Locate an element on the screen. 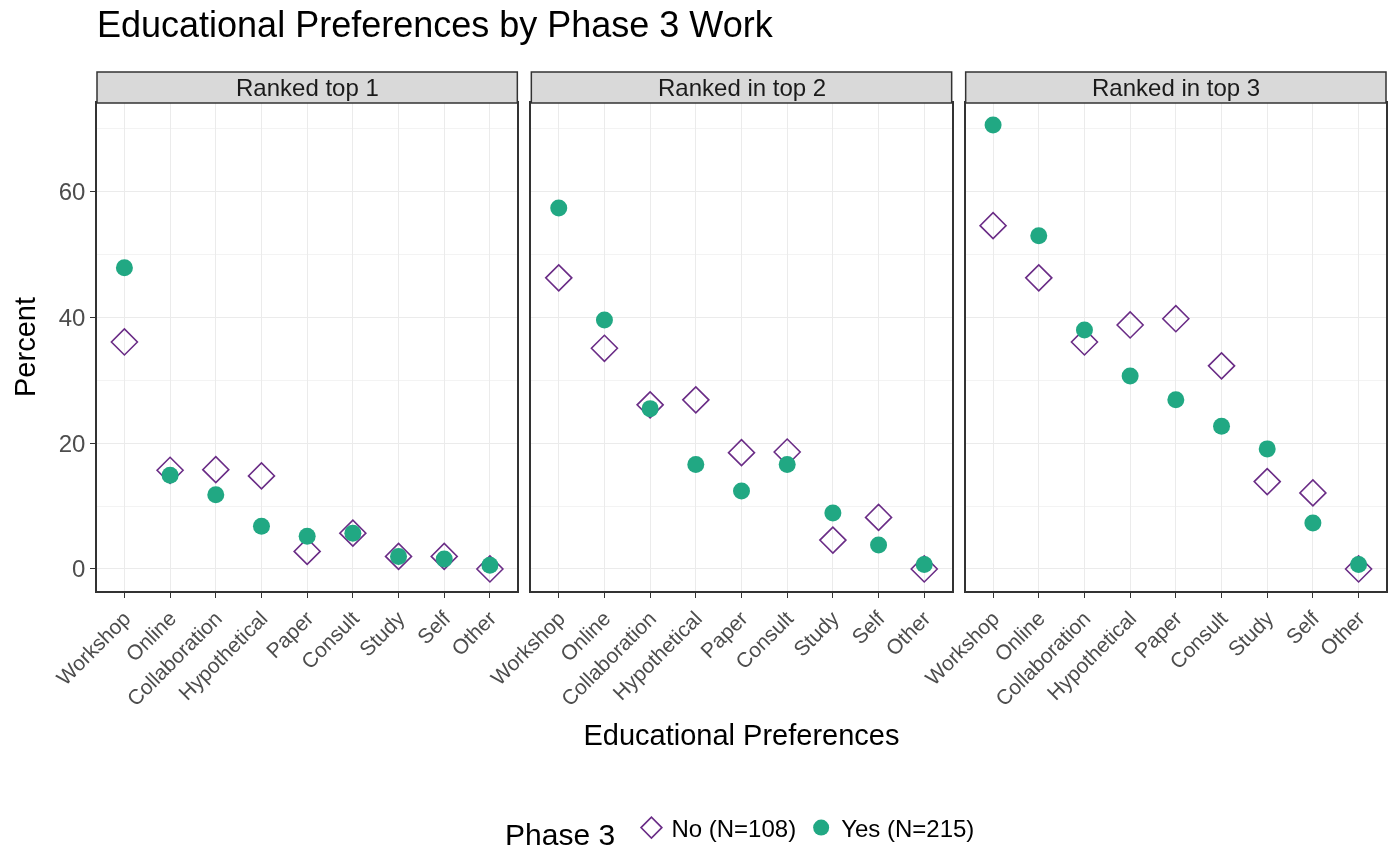  y-tick-label: 20 is located at coordinates (72, 443).